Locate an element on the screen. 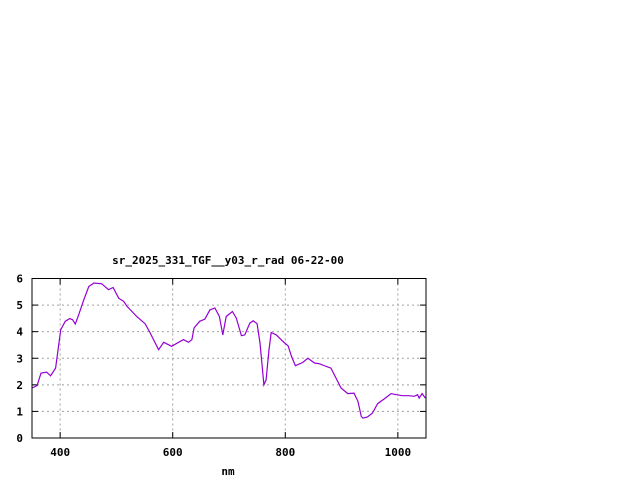 The image size is (640, 480). y-tick-label: 4 is located at coordinates (19, 332).